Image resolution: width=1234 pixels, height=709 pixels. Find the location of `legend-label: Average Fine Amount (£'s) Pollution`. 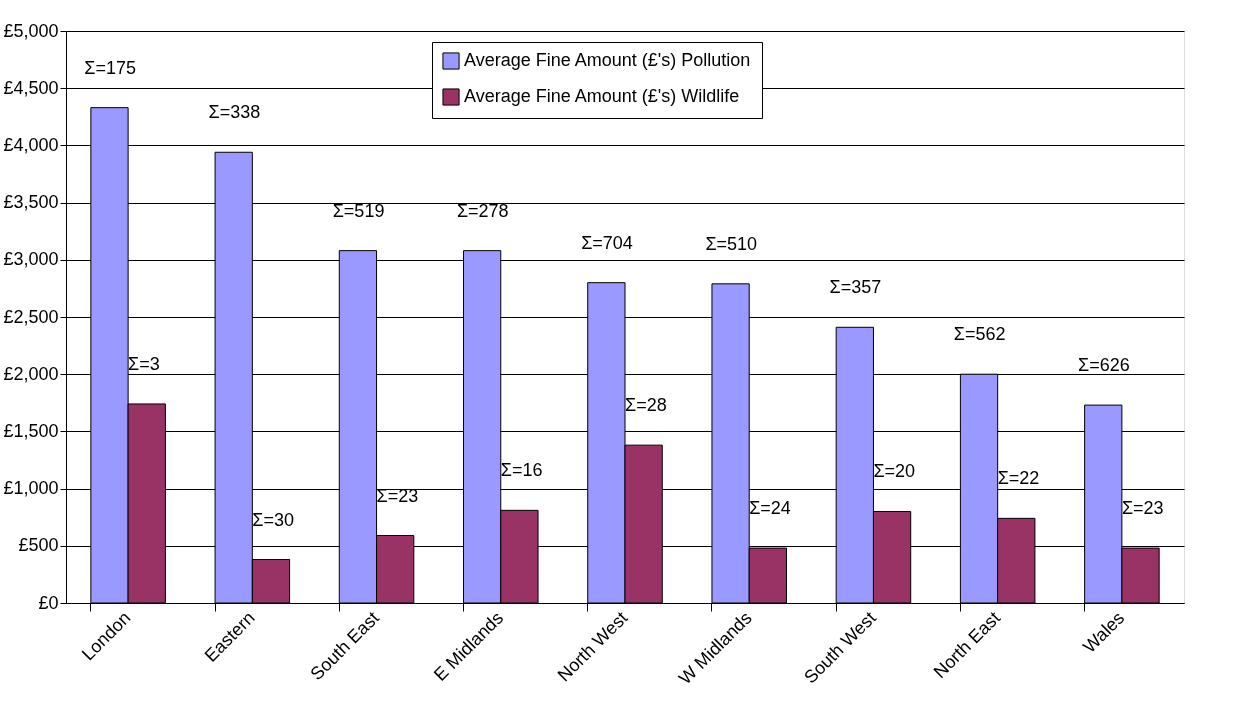

legend-label: Average Fine Amount (£'s) Pollution is located at coordinates (607, 60).